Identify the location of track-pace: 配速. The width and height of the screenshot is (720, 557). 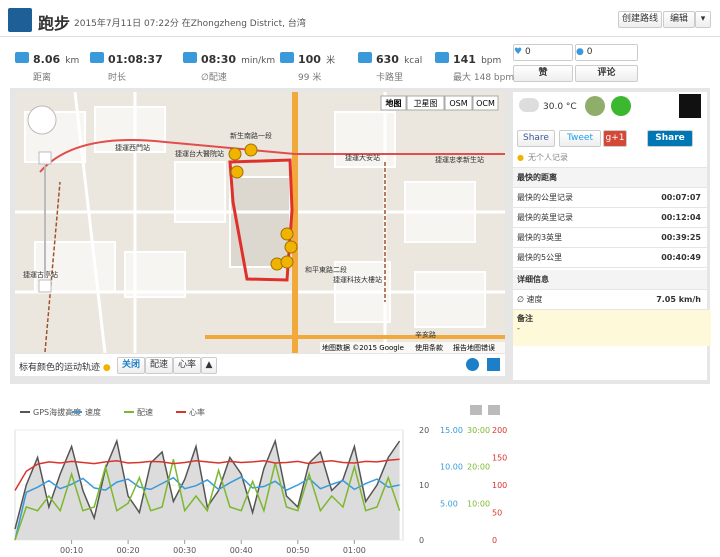
(159, 365).